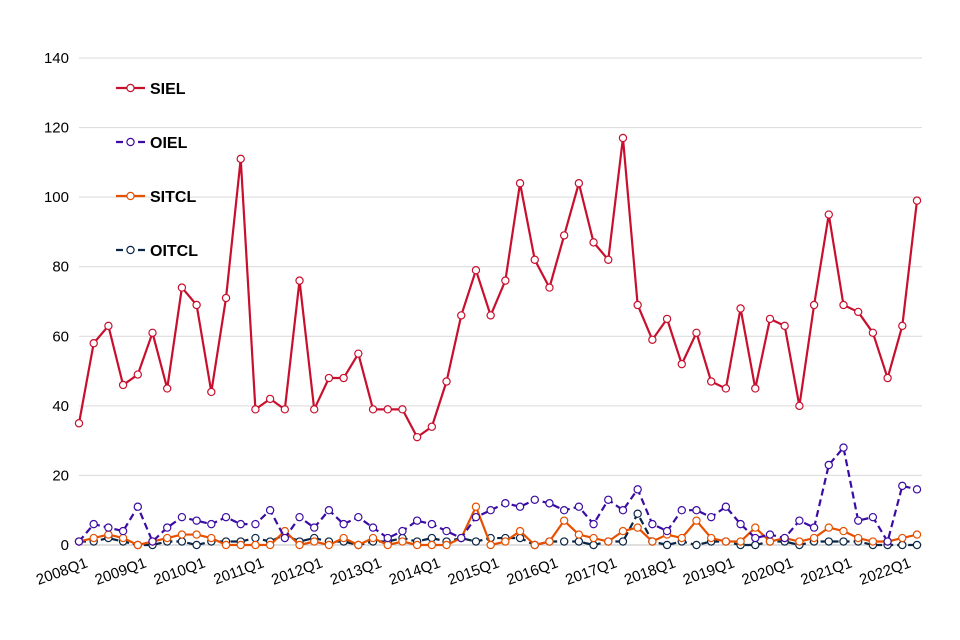 This screenshot has height=640, width=960. I want to click on series-line, so click(498, 526).